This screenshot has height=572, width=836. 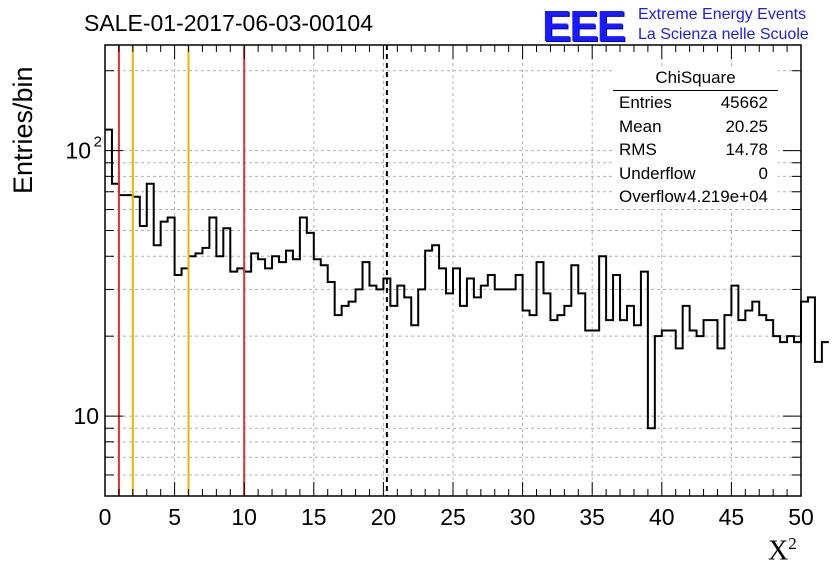 I want to click on y-axis-label-text: Entries/bin, so click(x=23, y=130).